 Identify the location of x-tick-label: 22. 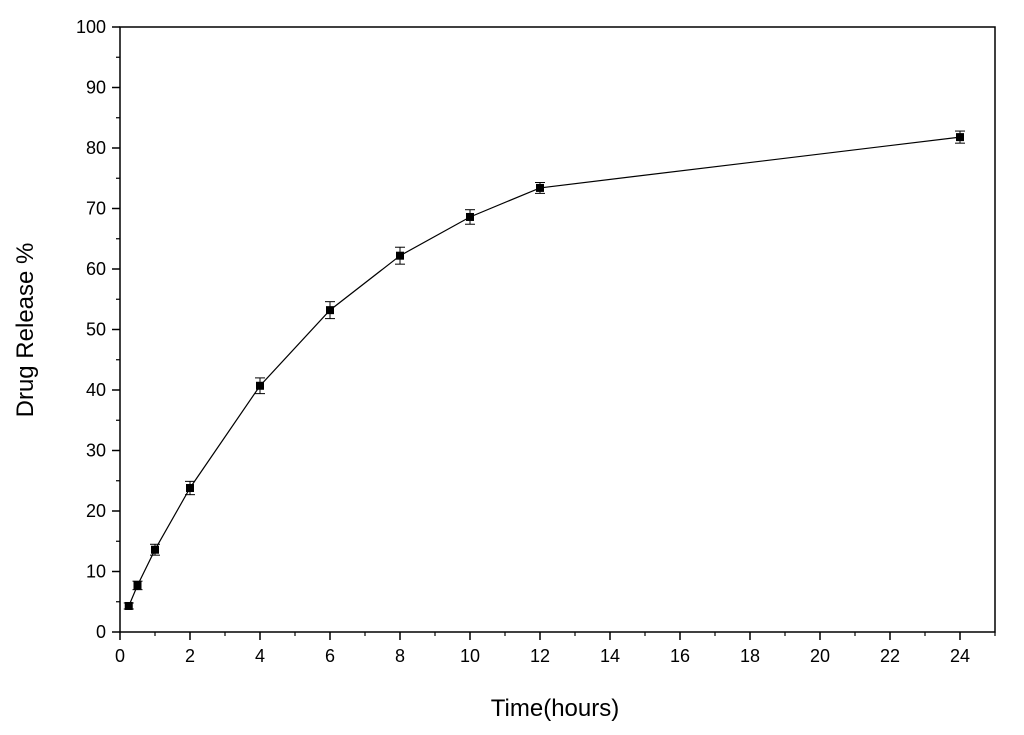
(890, 656).